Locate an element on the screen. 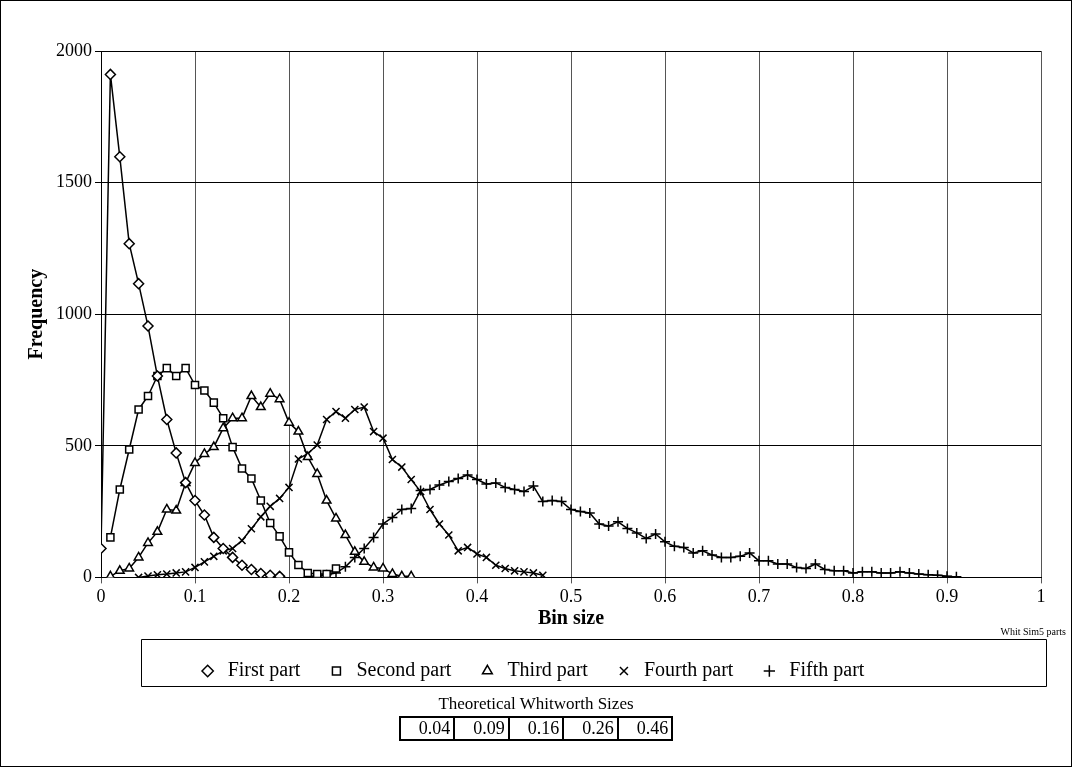 The image size is (1072, 767). x-tick-label: 0.7 is located at coordinates (759, 595).